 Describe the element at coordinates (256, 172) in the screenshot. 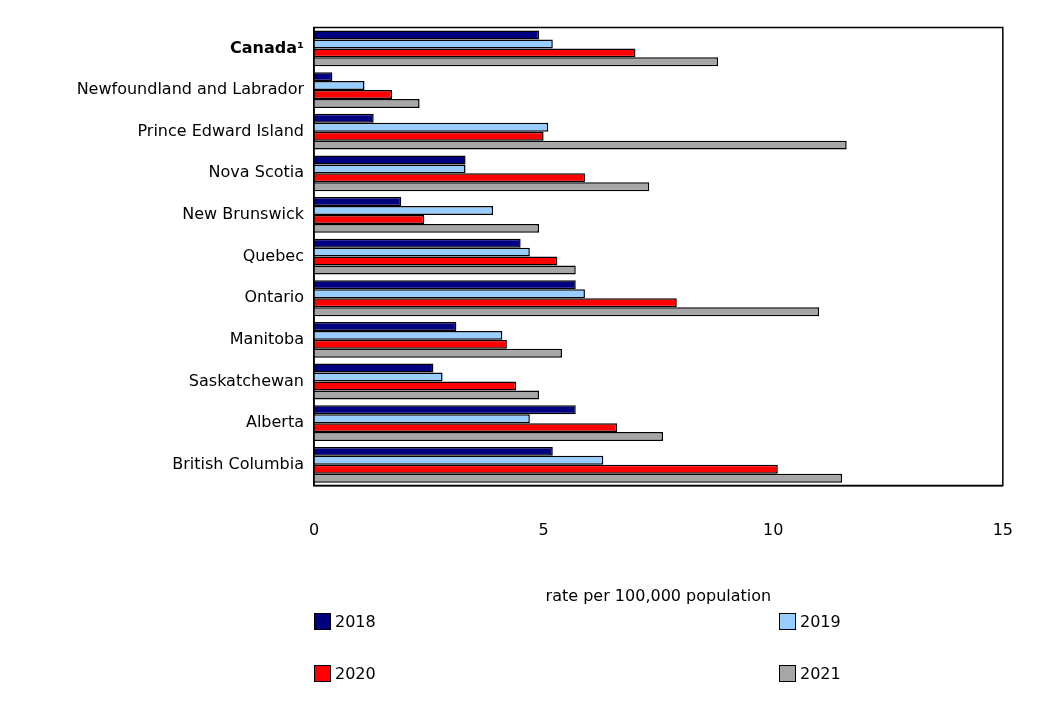

I see `y-tick-label: Nova Scotia` at that location.